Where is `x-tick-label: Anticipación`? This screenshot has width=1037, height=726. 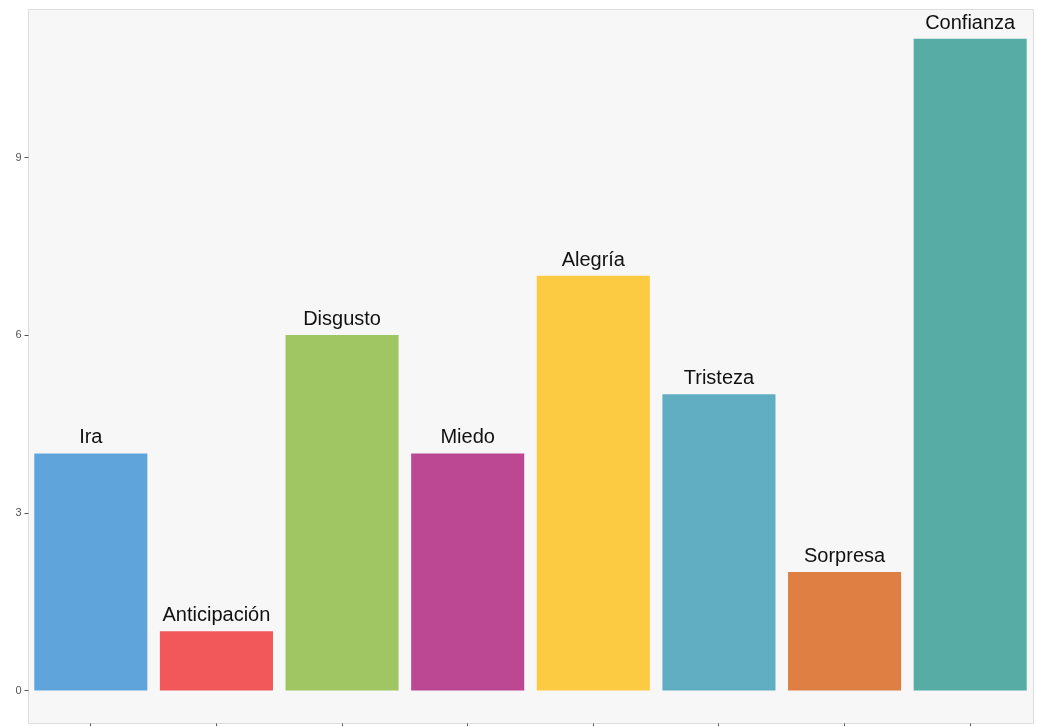 x-tick-label: Anticipación is located at coordinates (216, 614).